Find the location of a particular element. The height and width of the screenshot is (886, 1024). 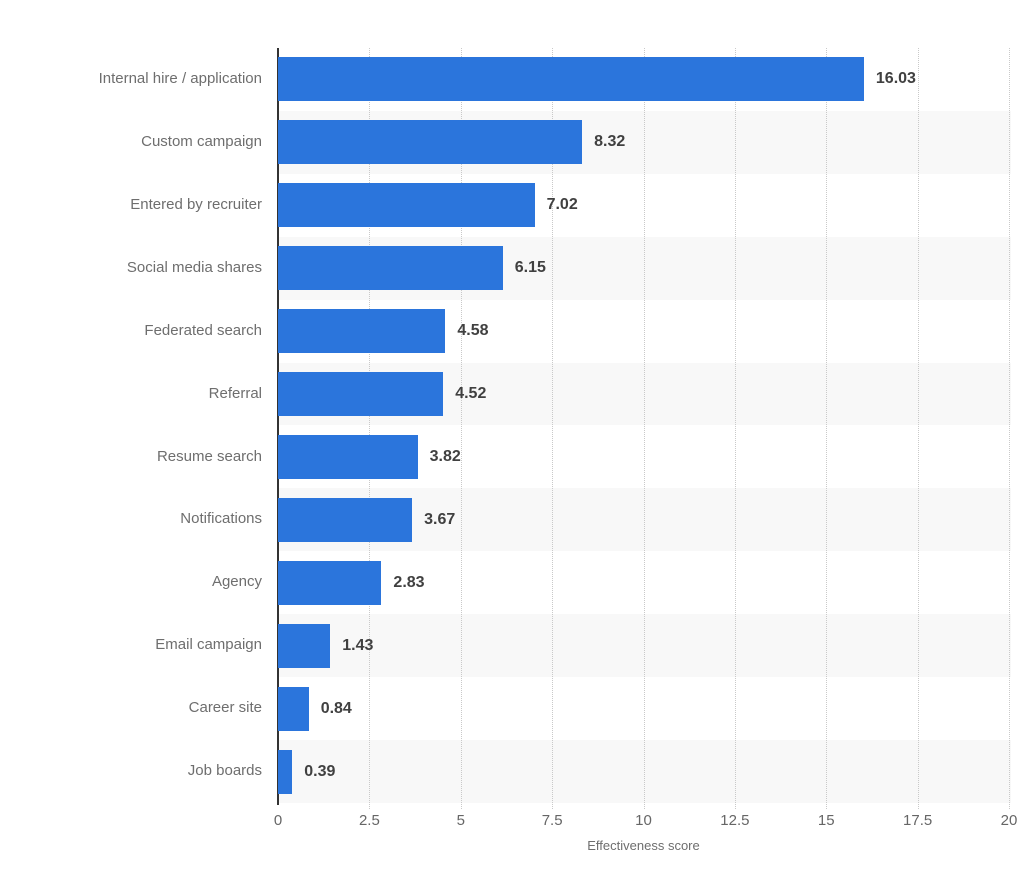

category-label: Social media shares is located at coordinates (194, 267).